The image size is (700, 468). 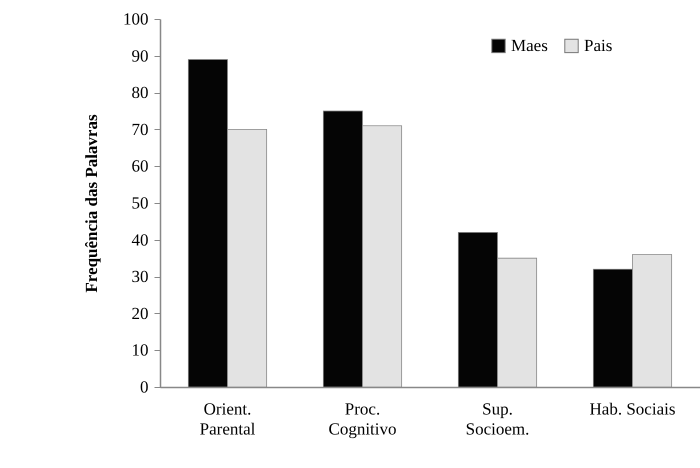 What do you see at coordinates (140, 203) in the screenshot?
I see `y-tick-label: 50` at bounding box center [140, 203].